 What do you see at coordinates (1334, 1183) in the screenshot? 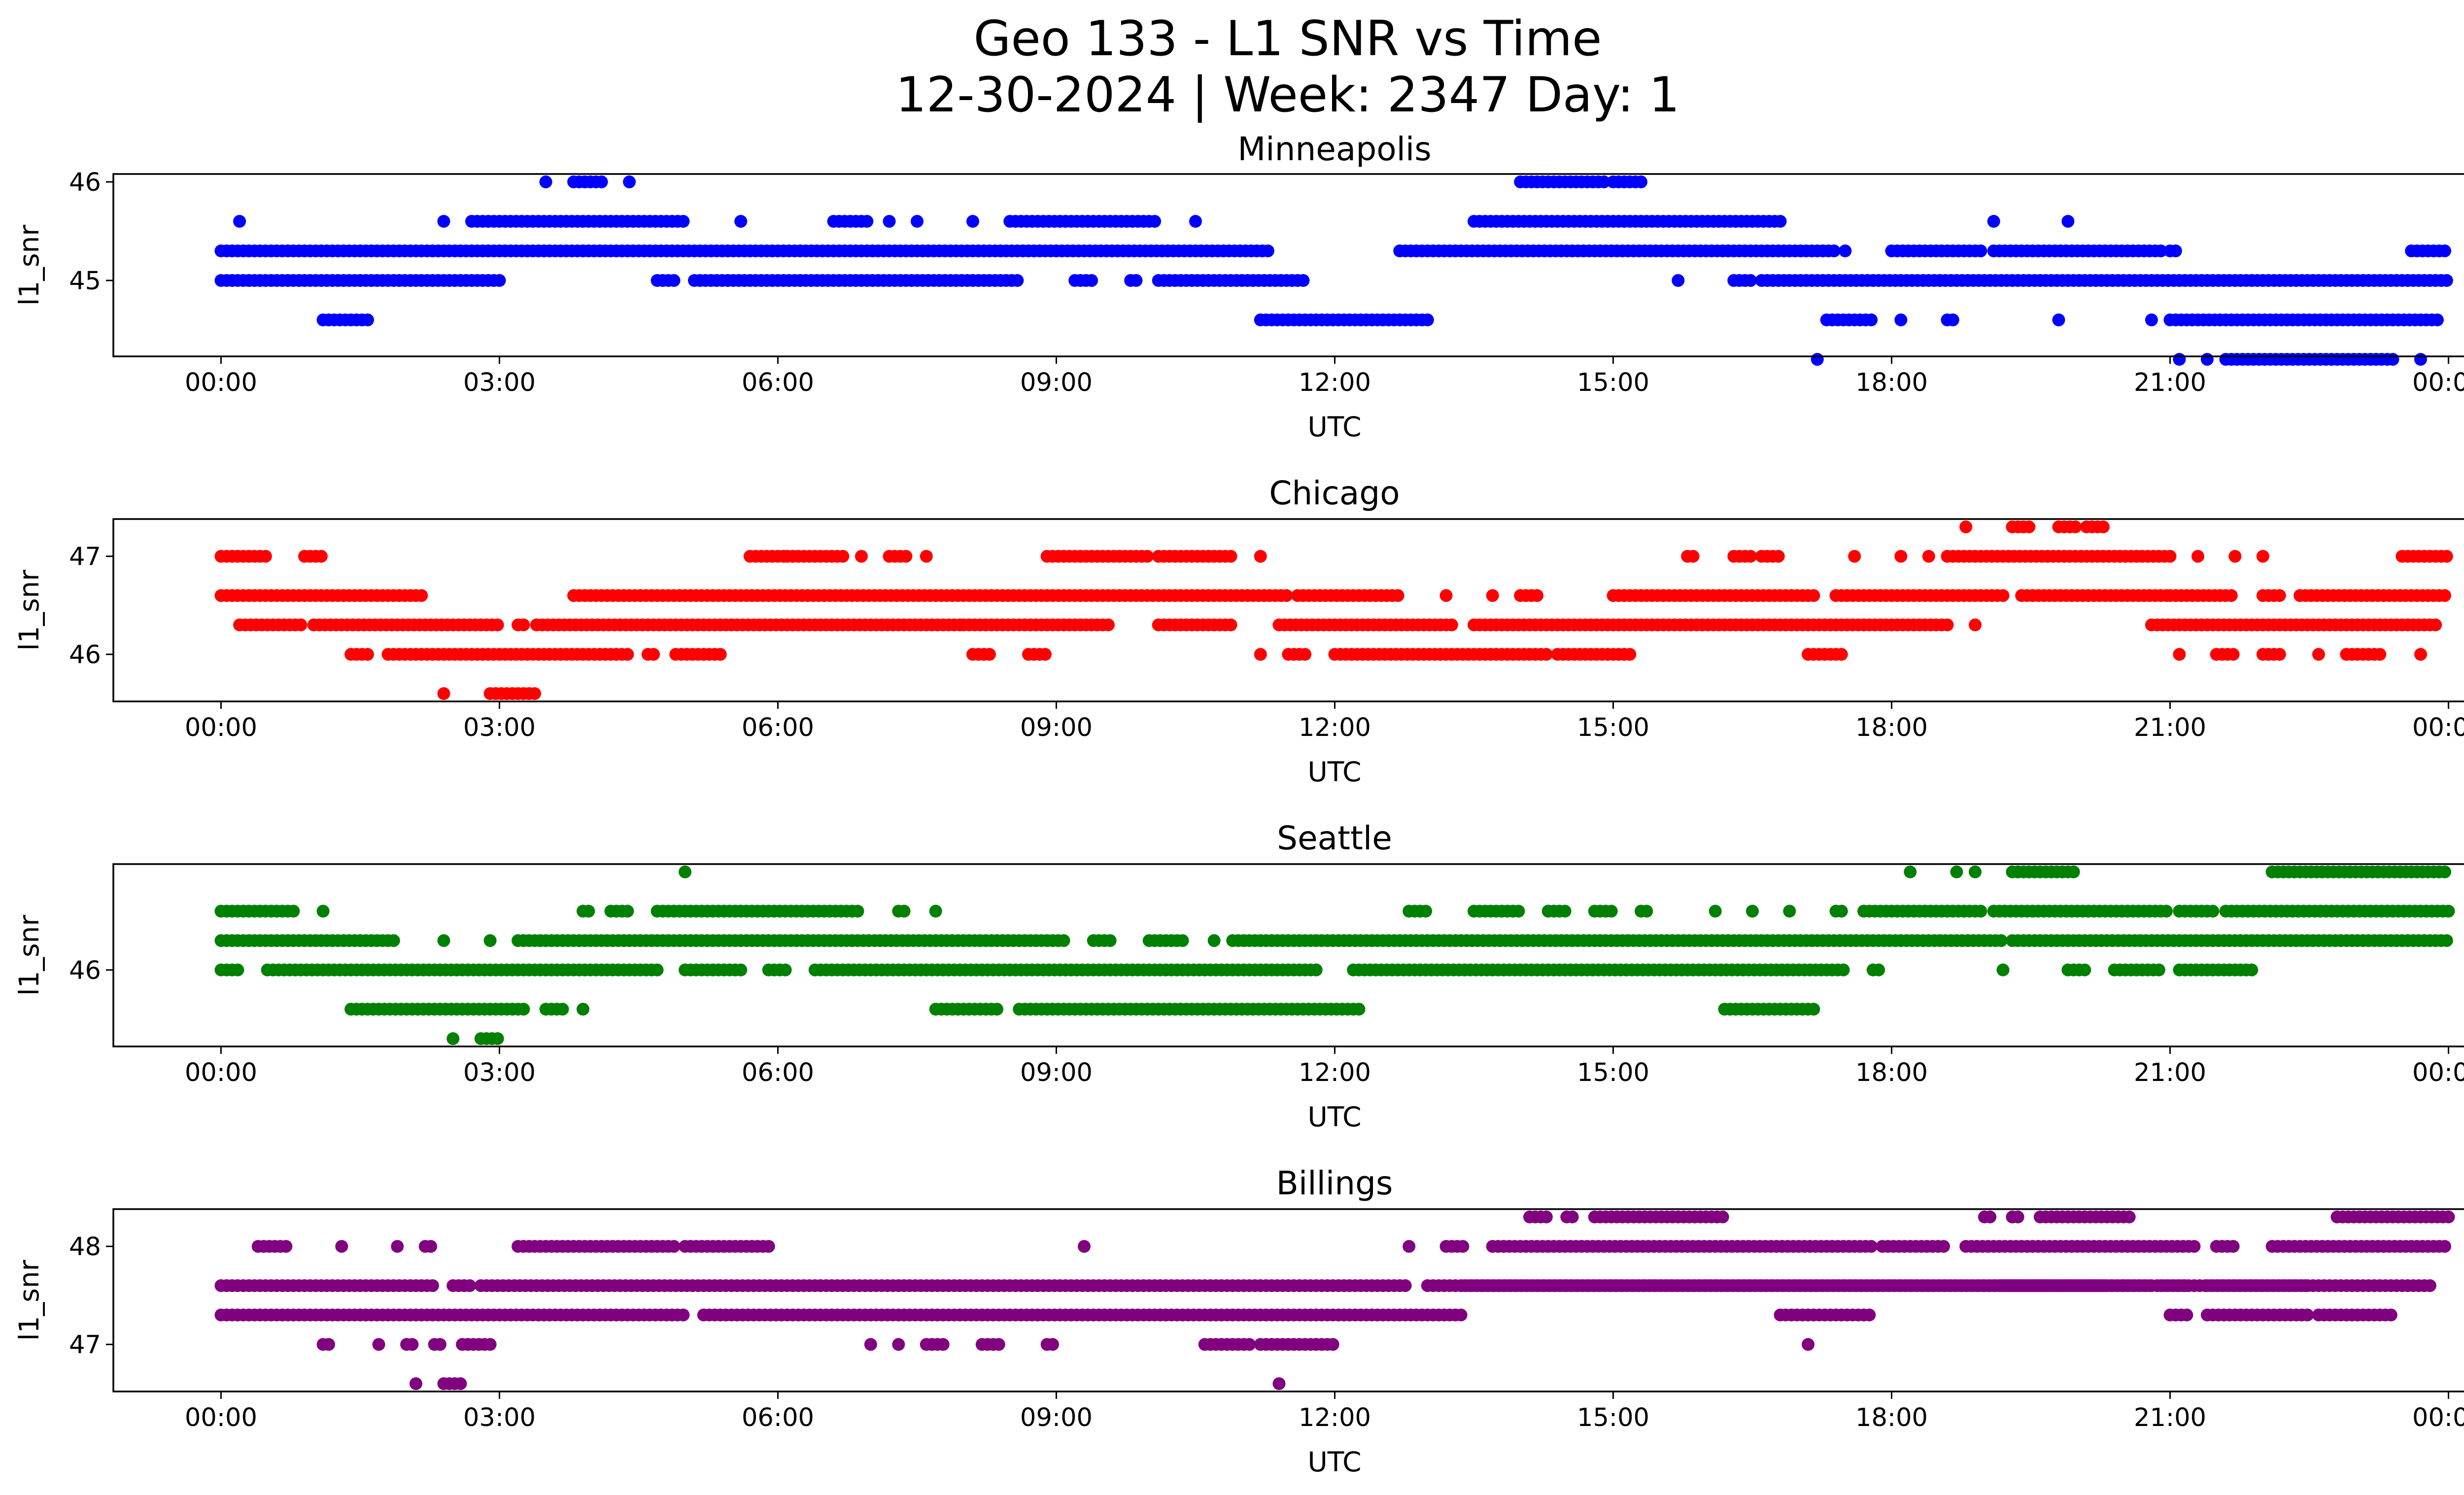
I see `panel-title: Billings` at bounding box center [1334, 1183].